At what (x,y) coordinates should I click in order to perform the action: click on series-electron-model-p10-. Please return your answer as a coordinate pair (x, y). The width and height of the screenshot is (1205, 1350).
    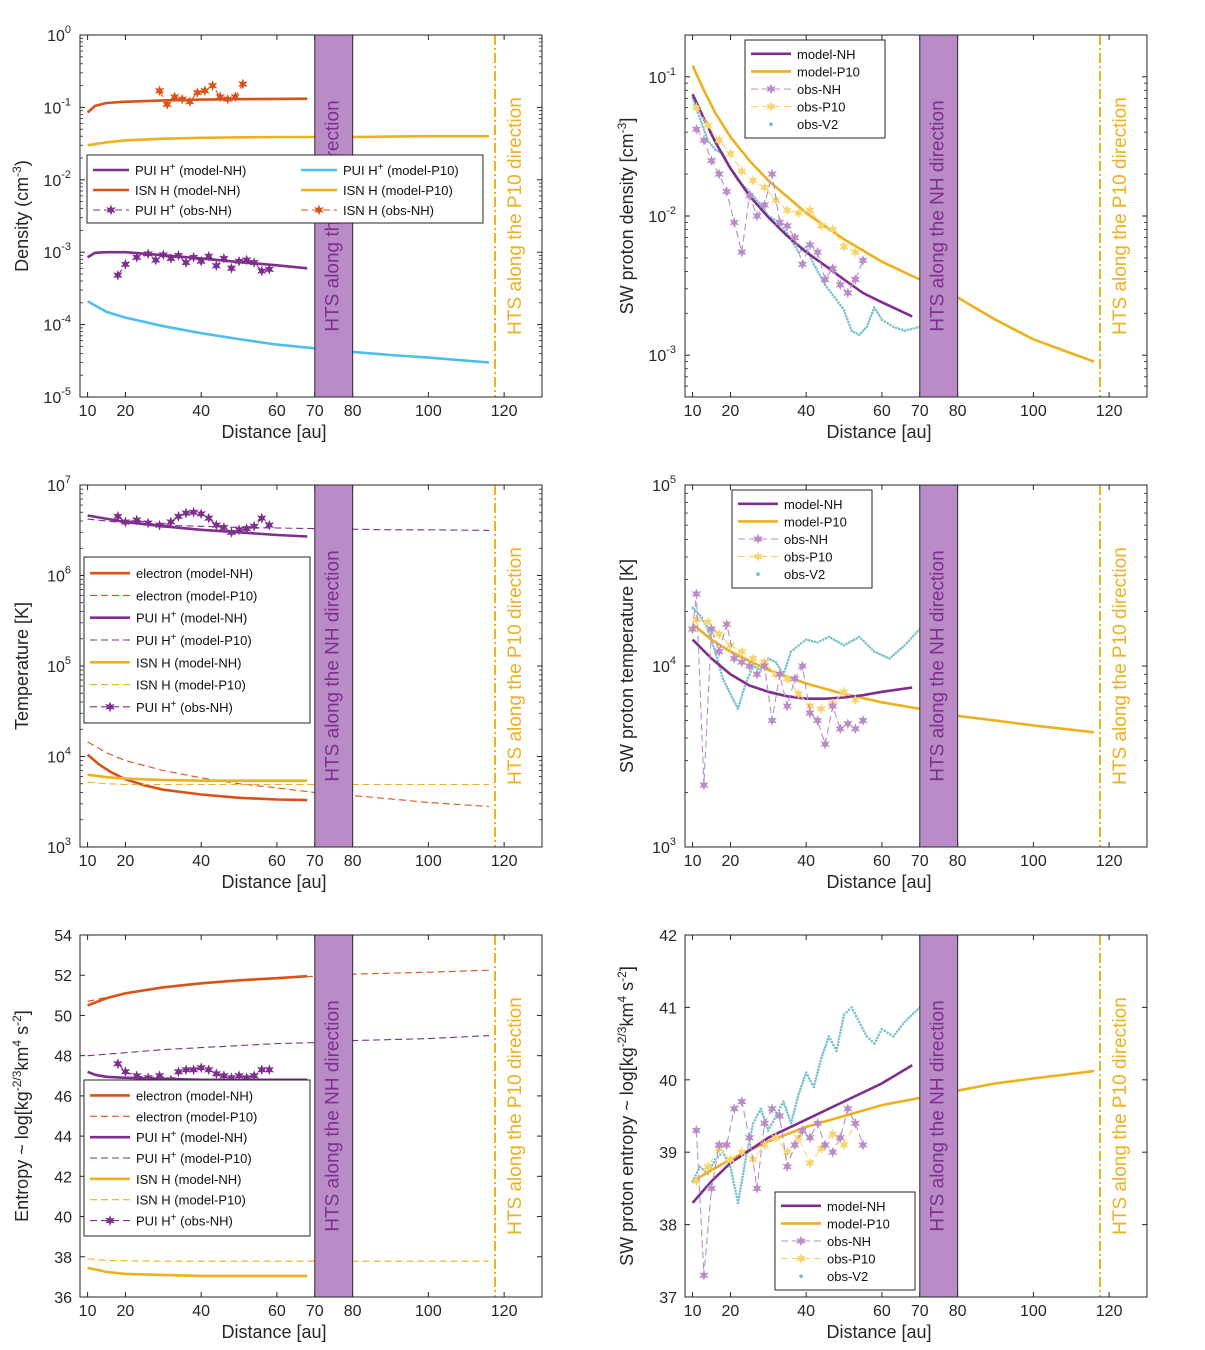
    Looking at the image, I should click on (288, 774).